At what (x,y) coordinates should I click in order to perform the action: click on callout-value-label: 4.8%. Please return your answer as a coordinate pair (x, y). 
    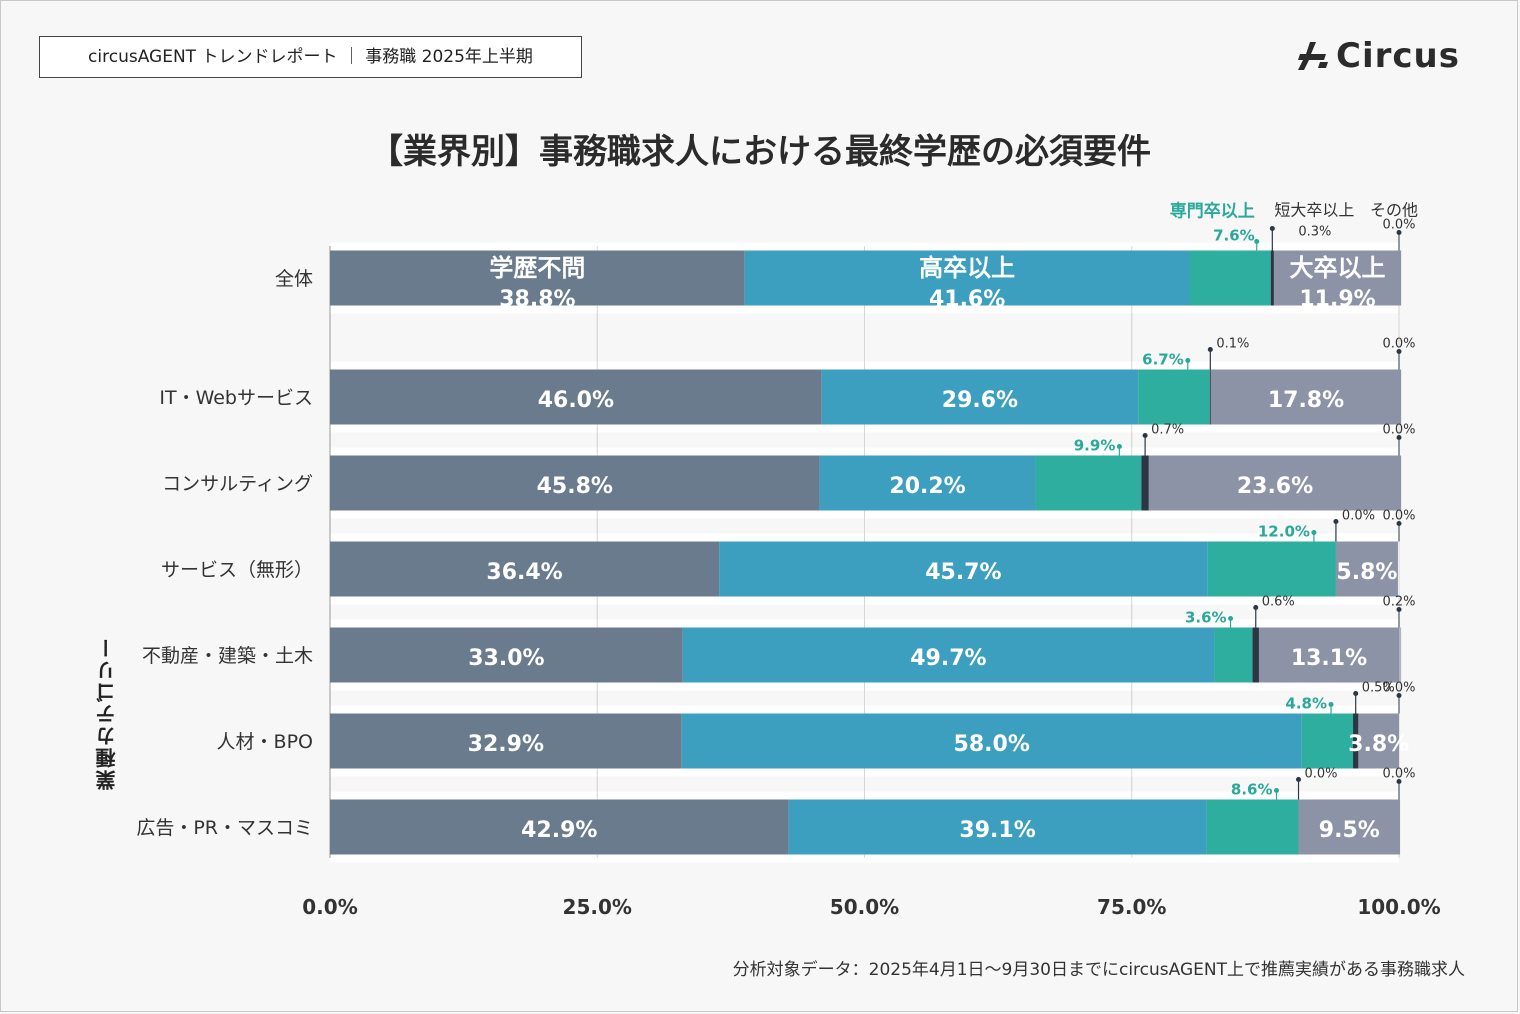
    Looking at the image, I should click on (1306, 704).